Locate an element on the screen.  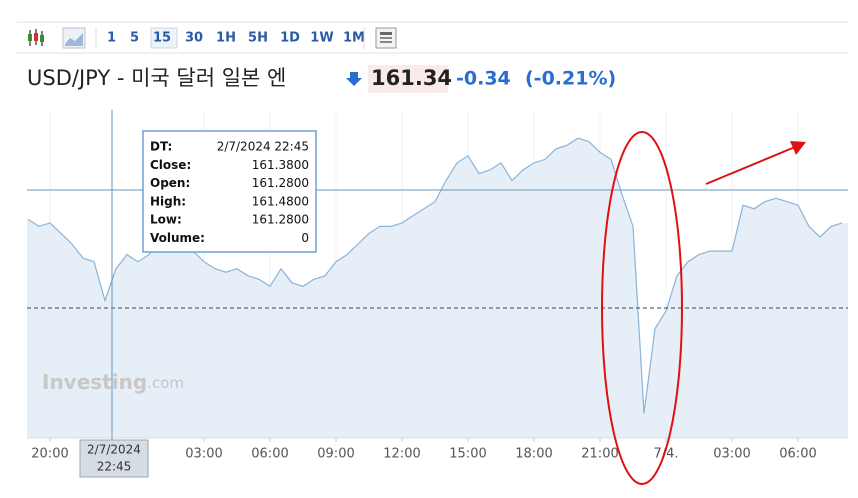
tooltip-label: Open: is located at coordinates (170, 183).